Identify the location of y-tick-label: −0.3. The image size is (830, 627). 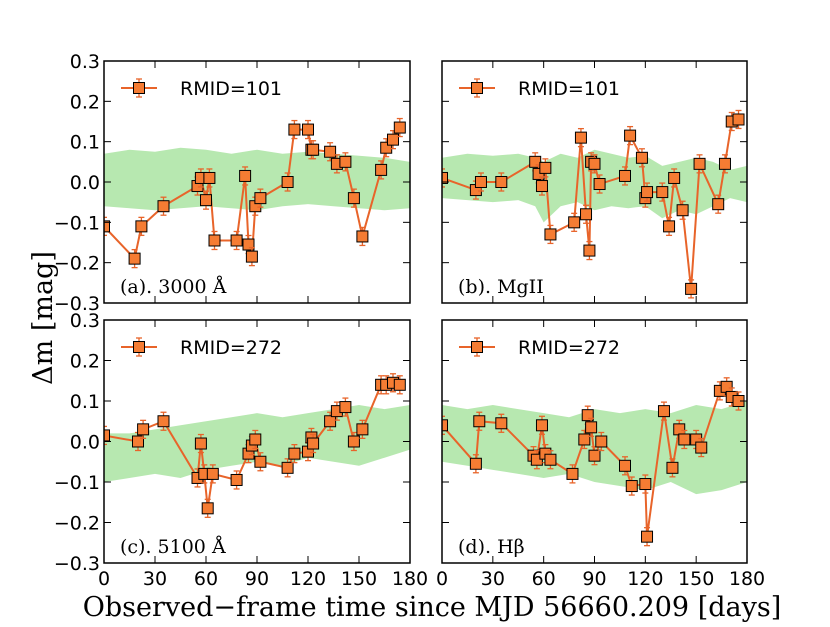
(77, 564).